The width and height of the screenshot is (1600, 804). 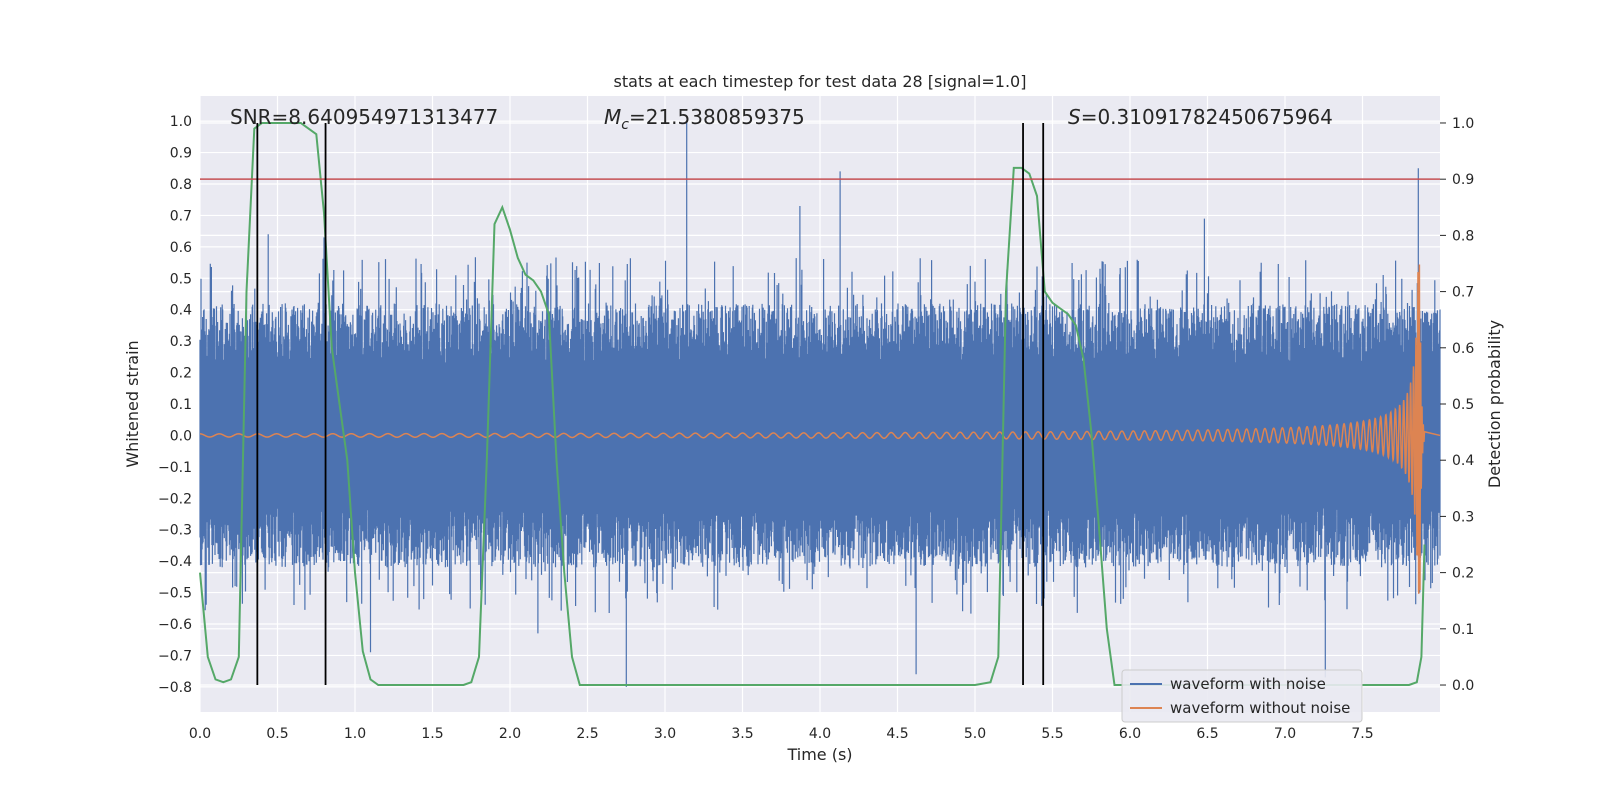 What do you see at coordinates (181, 122) in the screenshot?
I see `y-tick-label: 1.0` at bounding box center [181, 122].